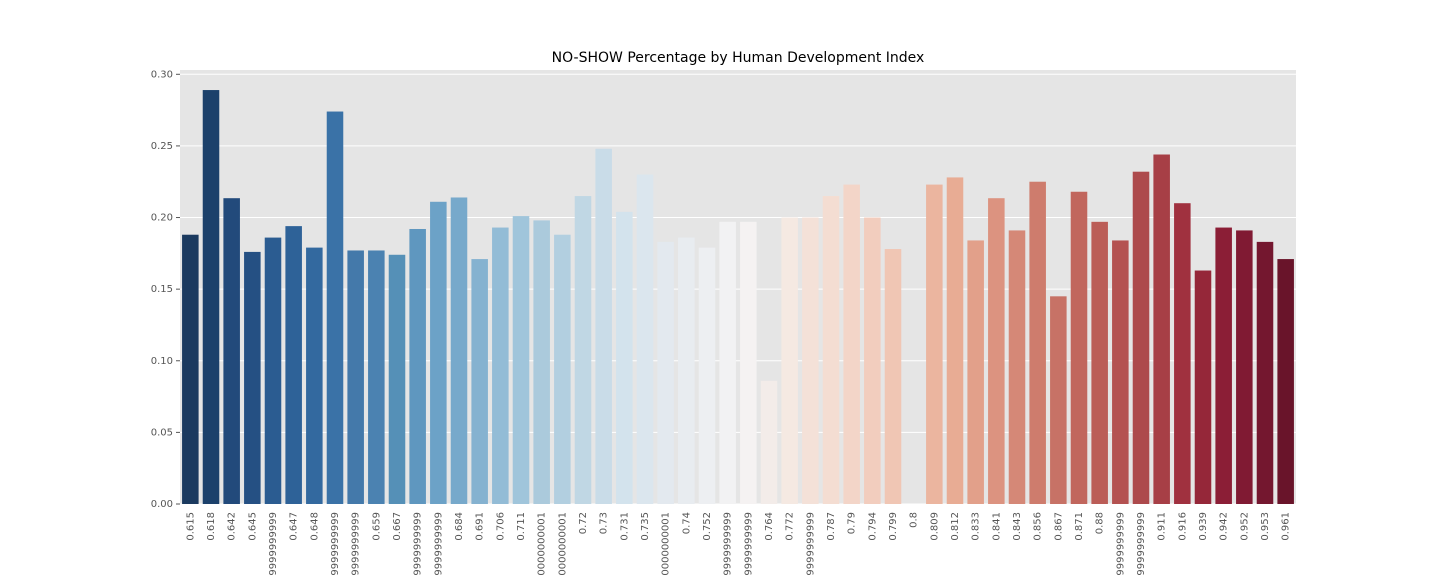 The height and width of the screenshot is (576, 1440). What do you see at coordinates (934, 526) in the screenshot?
I see `x-tick-label: 0.809` at bounding box center [934, 526].